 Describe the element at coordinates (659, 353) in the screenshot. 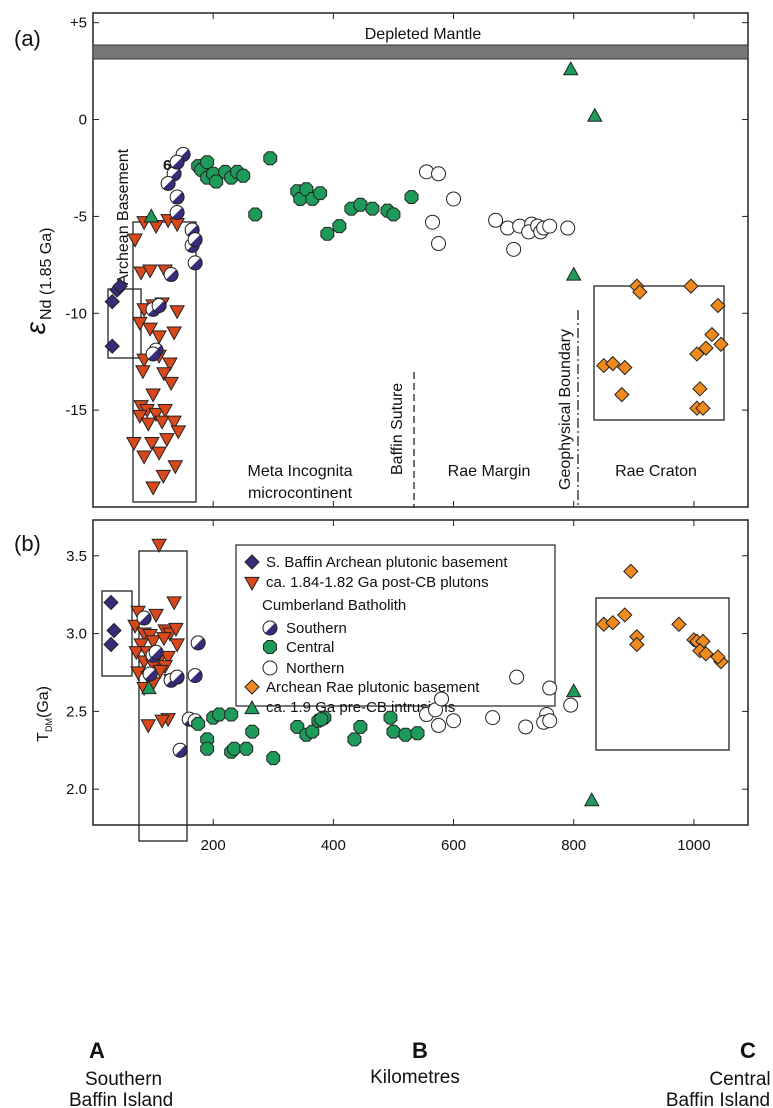

I see `box-rae-a` at that location.